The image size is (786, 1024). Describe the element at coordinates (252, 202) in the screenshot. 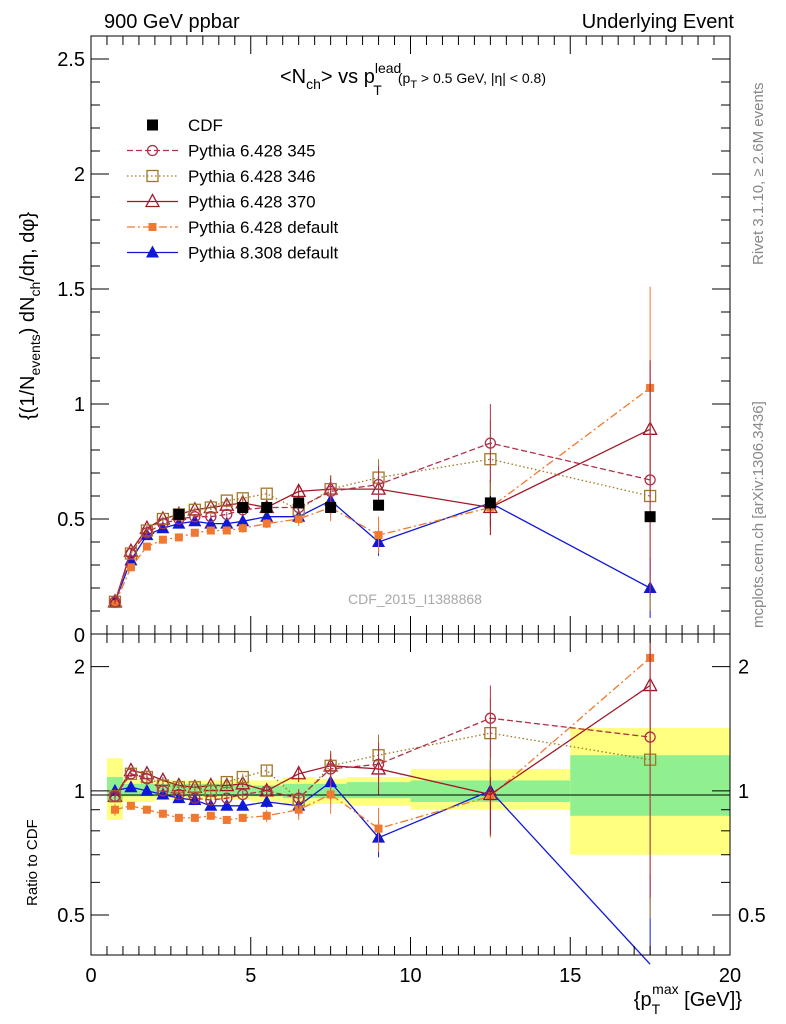

I see `legend-label: Pythia 6.428 370` at that location.